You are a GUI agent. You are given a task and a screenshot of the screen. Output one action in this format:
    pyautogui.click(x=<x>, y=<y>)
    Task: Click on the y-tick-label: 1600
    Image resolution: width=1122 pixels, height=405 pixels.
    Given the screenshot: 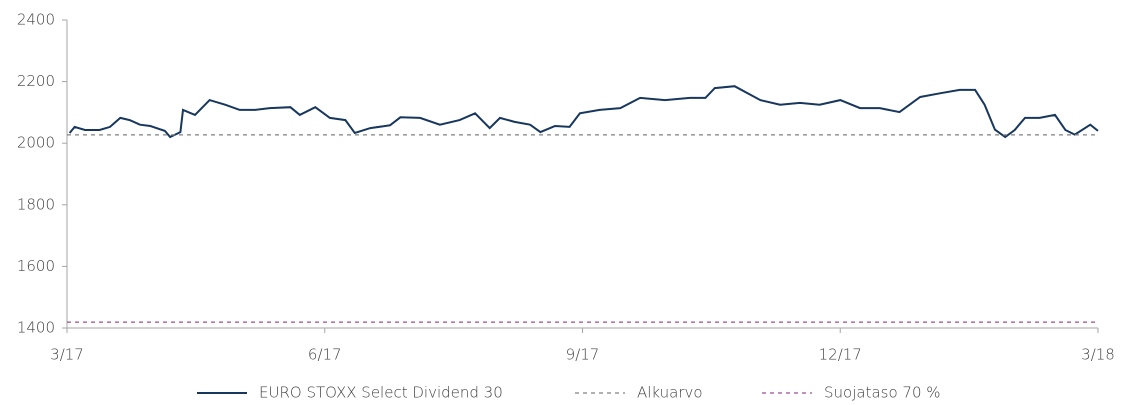 What is the action you would take?
    pyautogui.click(x=36, y=266)
    